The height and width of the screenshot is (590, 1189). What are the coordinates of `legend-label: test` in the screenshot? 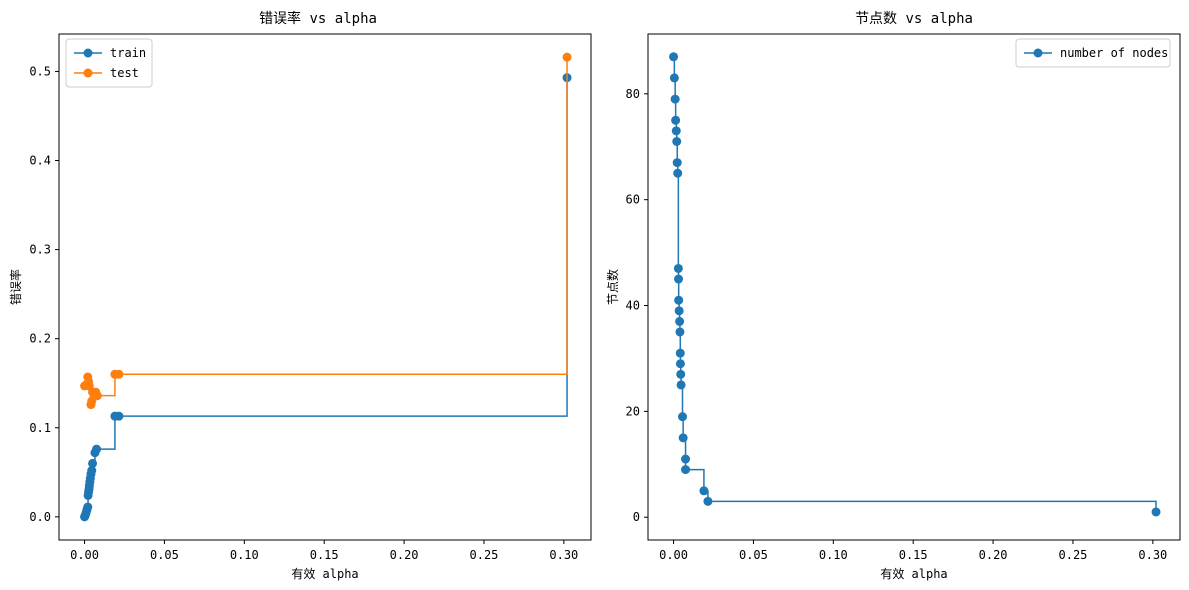 It's located at (124, 73).